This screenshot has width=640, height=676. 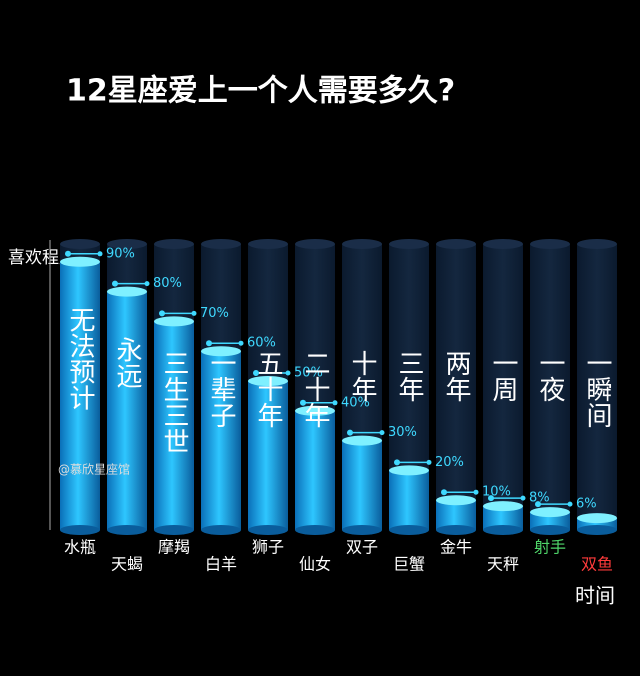 I want to click on x-tick-label: 射手, so click(x=550, y=547).